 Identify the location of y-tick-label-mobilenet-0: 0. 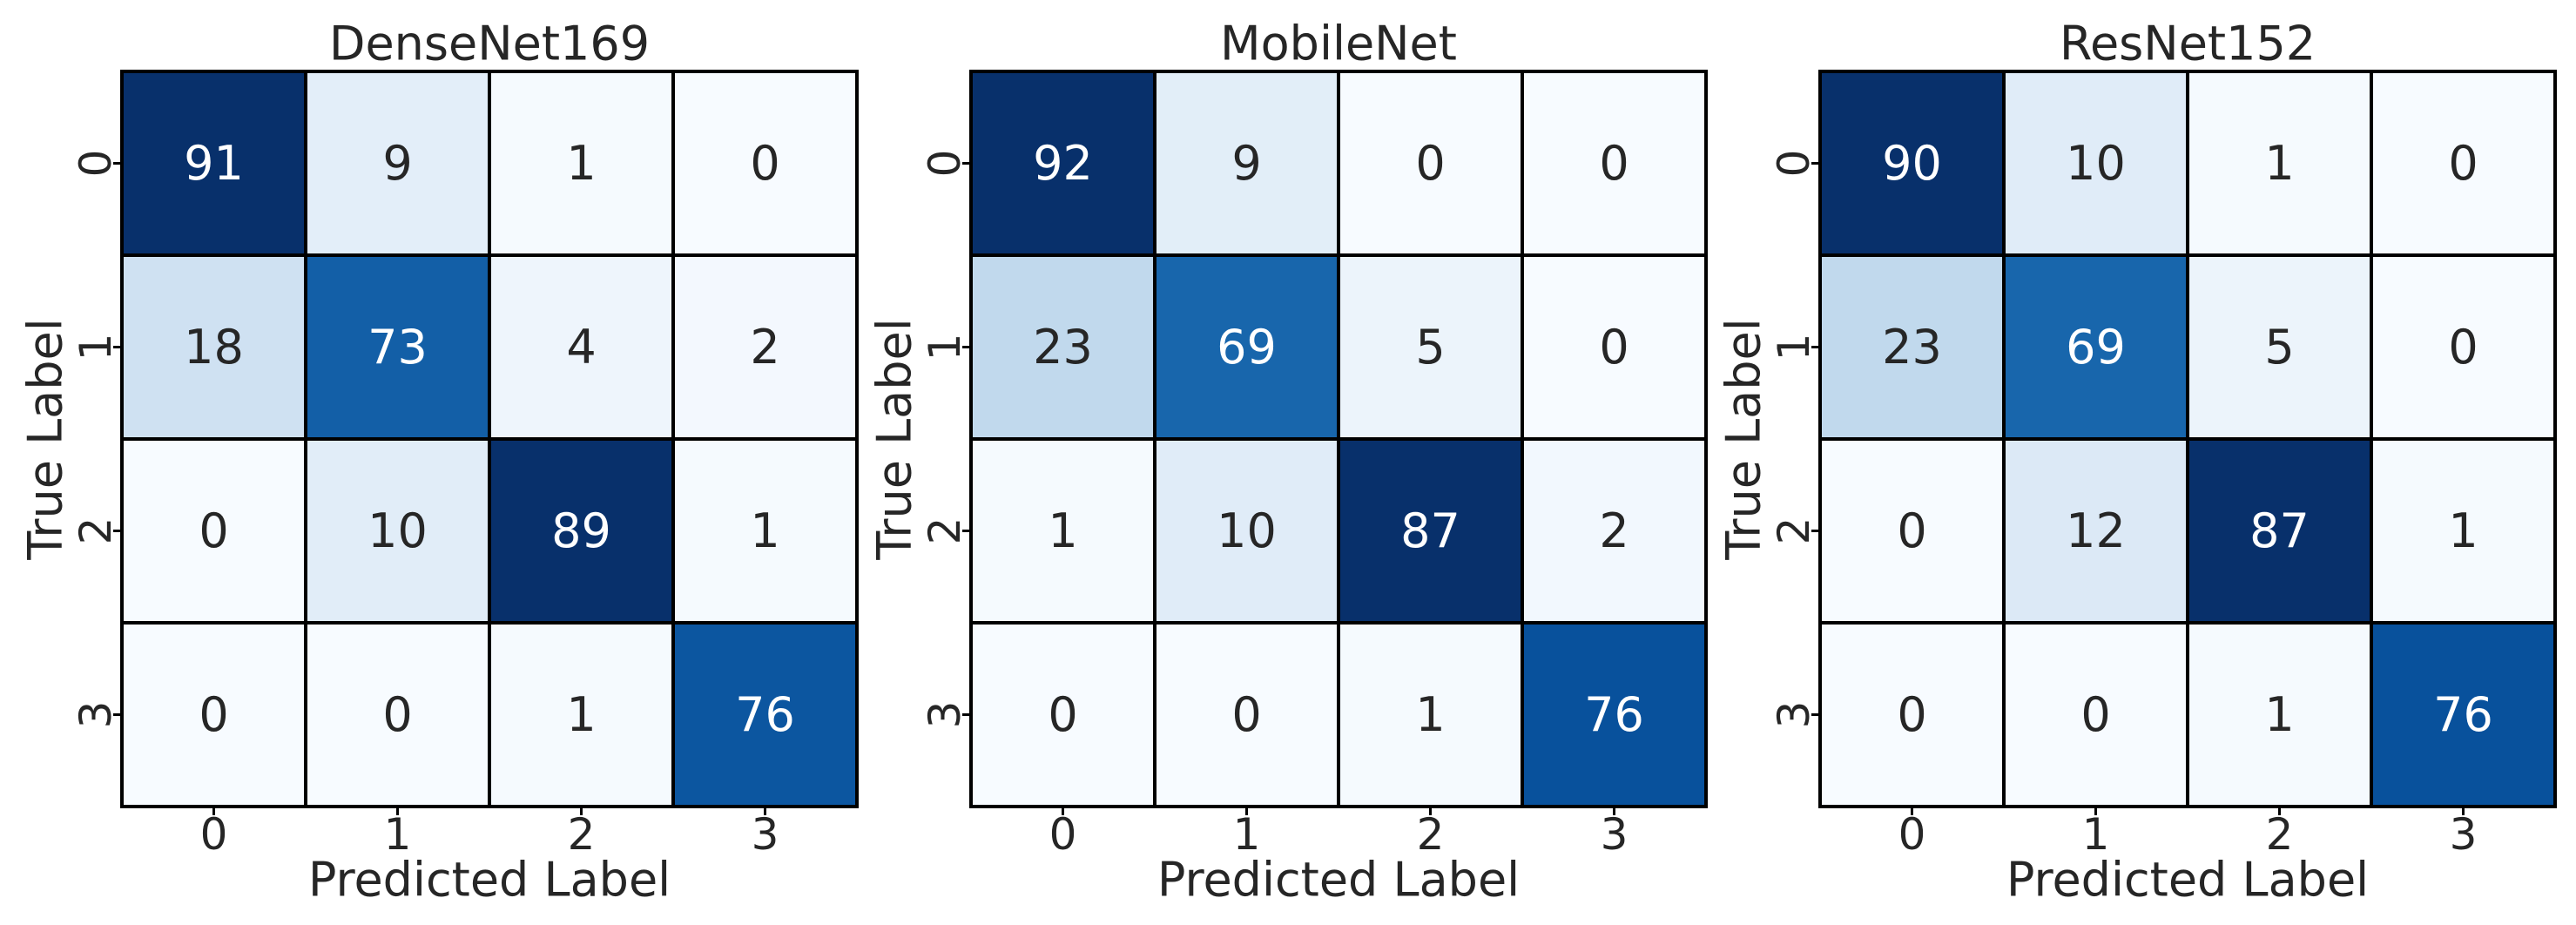
(945, 164).